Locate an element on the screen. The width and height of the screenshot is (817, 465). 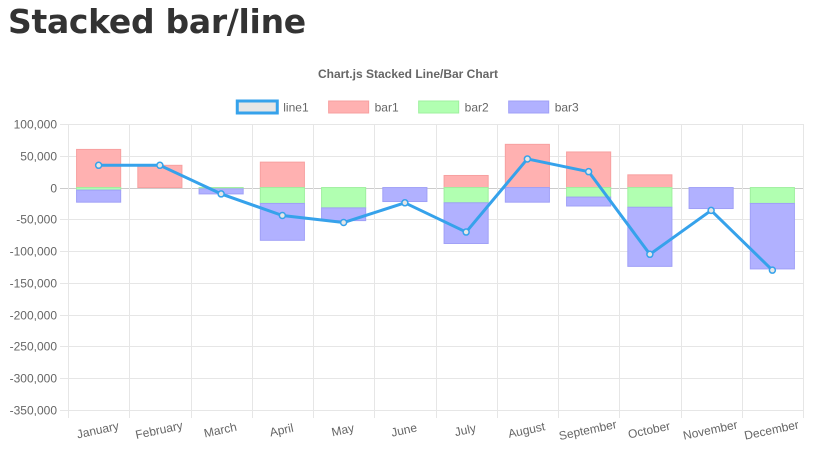
legend-swatch-line1 is located at coordinates (257, 107).